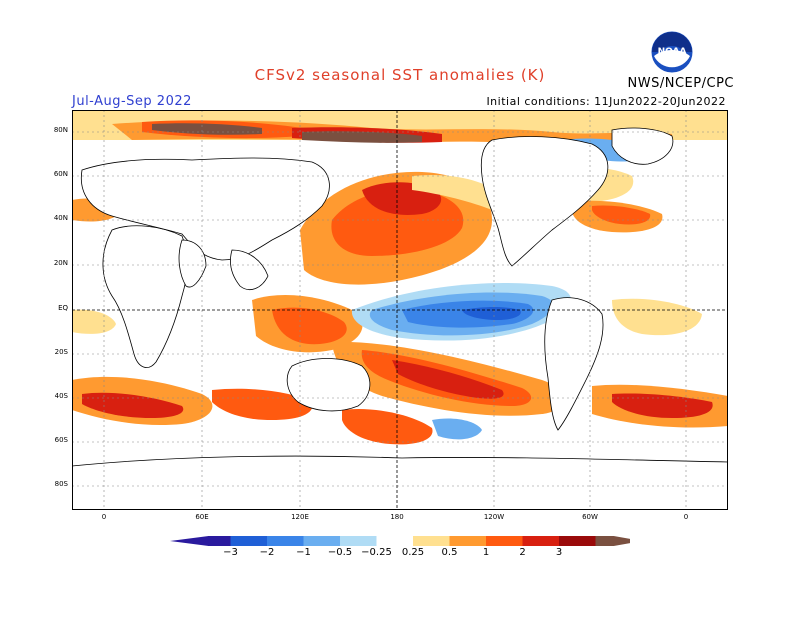 This screenshot has height=618, width=800. What do you see at coordinates (61, 484) in the screenshot?
I see `lat-tick-label: 80S` at bounding box center [61, 484].